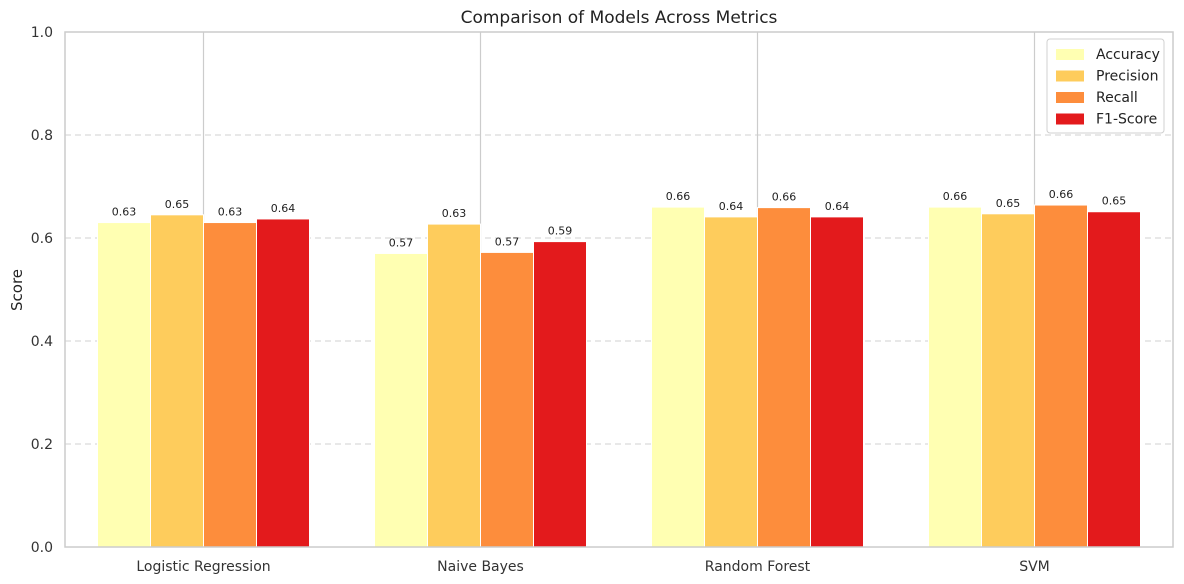  Describe the element at coordinates (1128, 55) in the screenshot. I see `legend-label: Accuracy` at that location.